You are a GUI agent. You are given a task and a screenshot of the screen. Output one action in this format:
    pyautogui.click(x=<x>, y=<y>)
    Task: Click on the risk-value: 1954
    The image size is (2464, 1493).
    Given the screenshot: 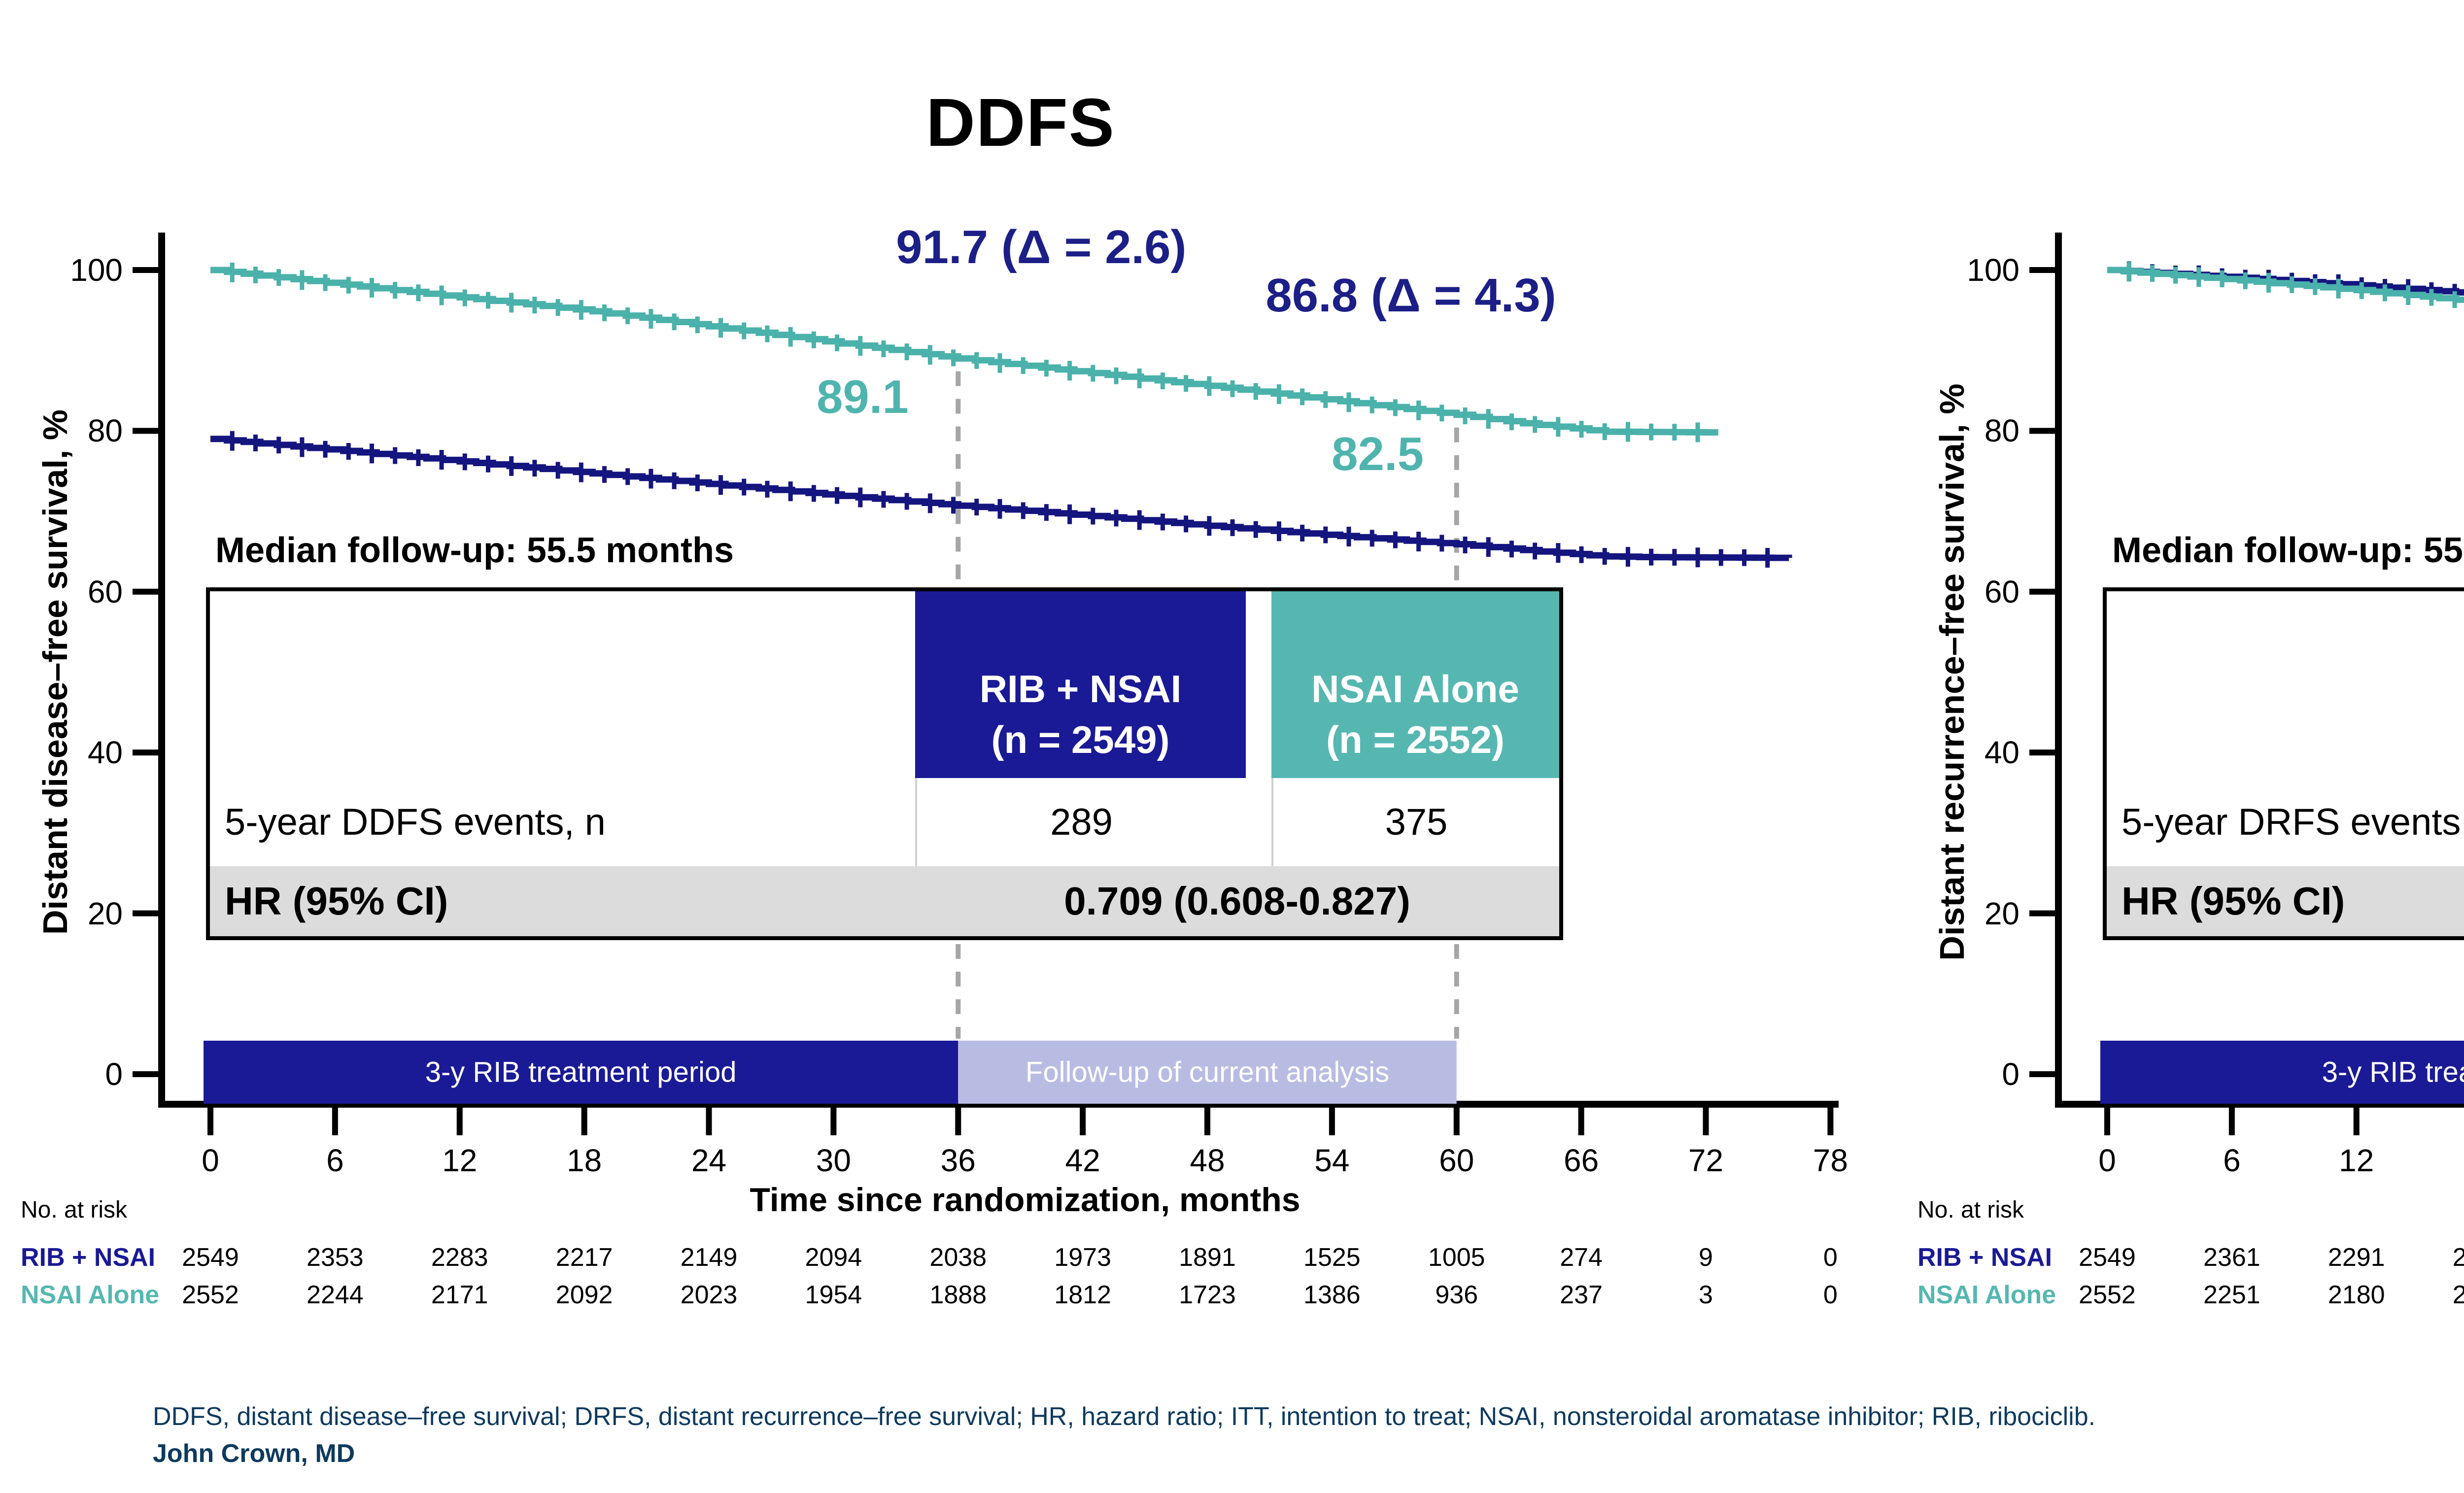 What is the action you would take?
    pyautogui.click(x=833, y=1295)
    